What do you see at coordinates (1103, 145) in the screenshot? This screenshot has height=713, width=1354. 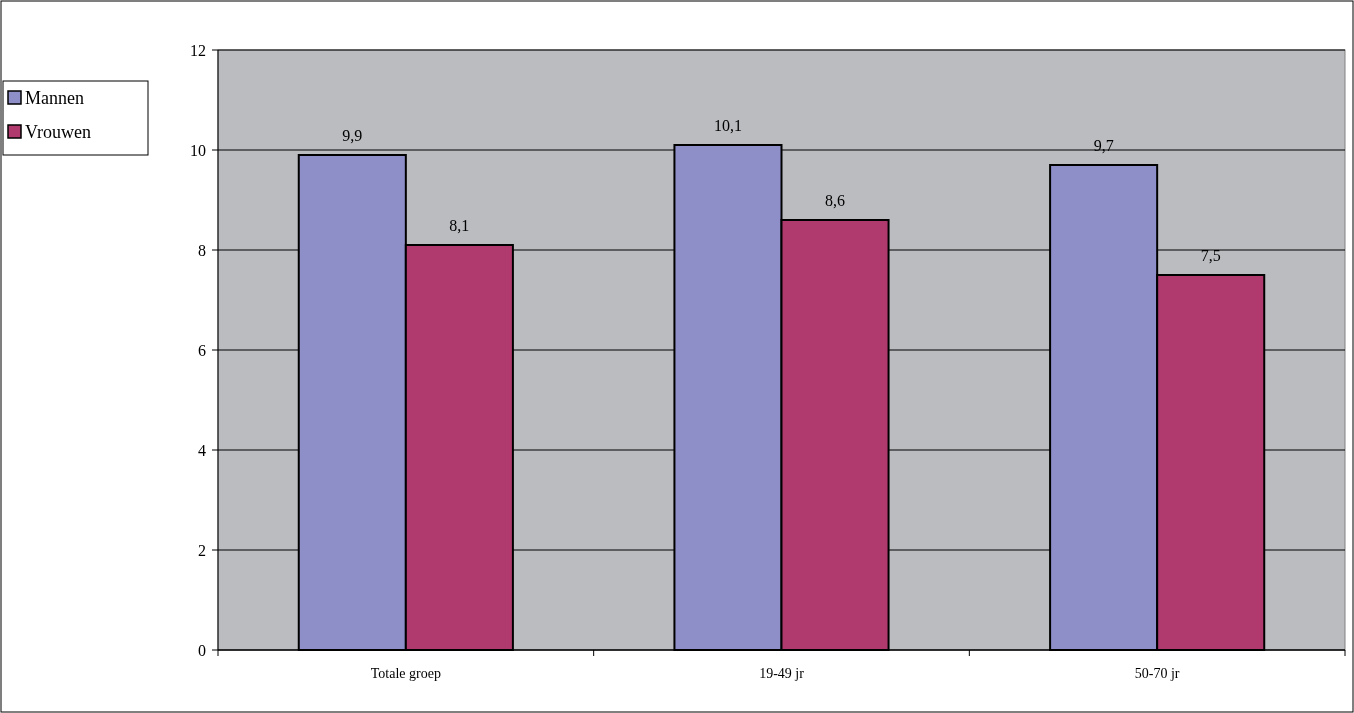 I see `data-label: 9,7` at bounding box center [1103, 145].